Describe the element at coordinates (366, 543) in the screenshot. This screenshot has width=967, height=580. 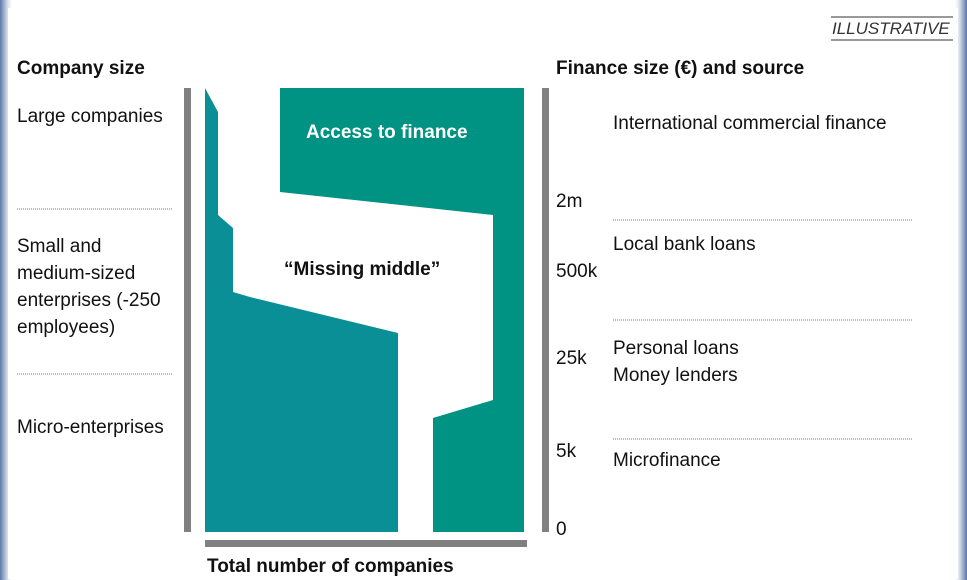
I see `bottom-axis` at that location.